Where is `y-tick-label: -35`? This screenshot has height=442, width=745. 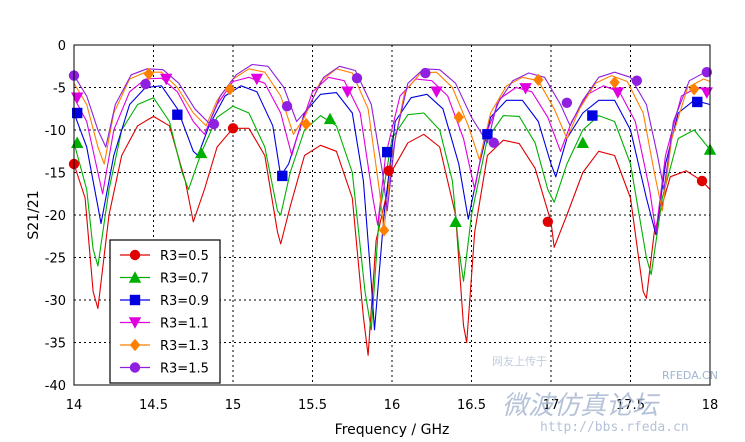
y-tick-label: -35 is located at coordinates (55, 344).